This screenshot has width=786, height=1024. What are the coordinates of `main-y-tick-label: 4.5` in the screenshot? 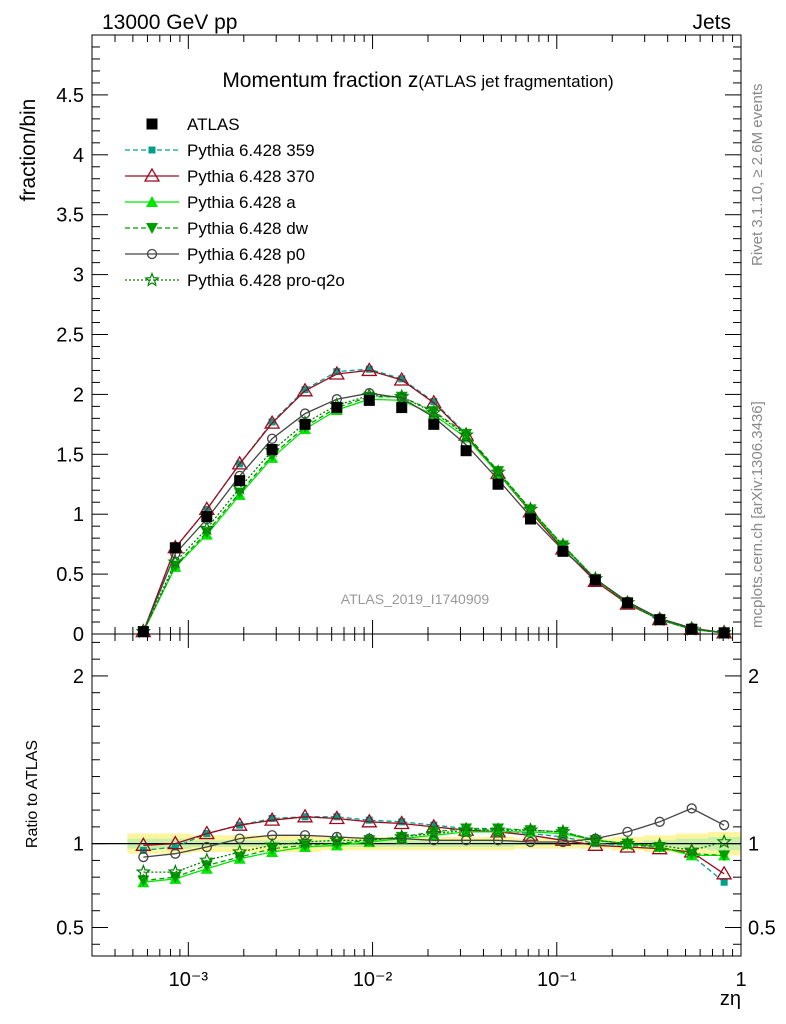 It's located at (70, 96).